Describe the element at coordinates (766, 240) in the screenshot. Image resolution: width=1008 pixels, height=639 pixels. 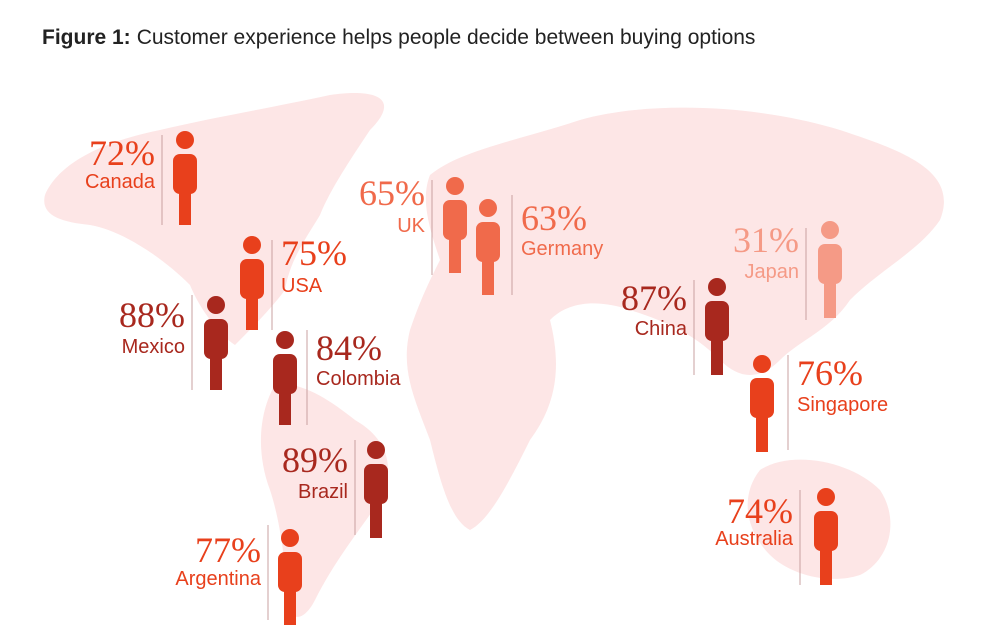
I see `value-label: 31%` at that location.